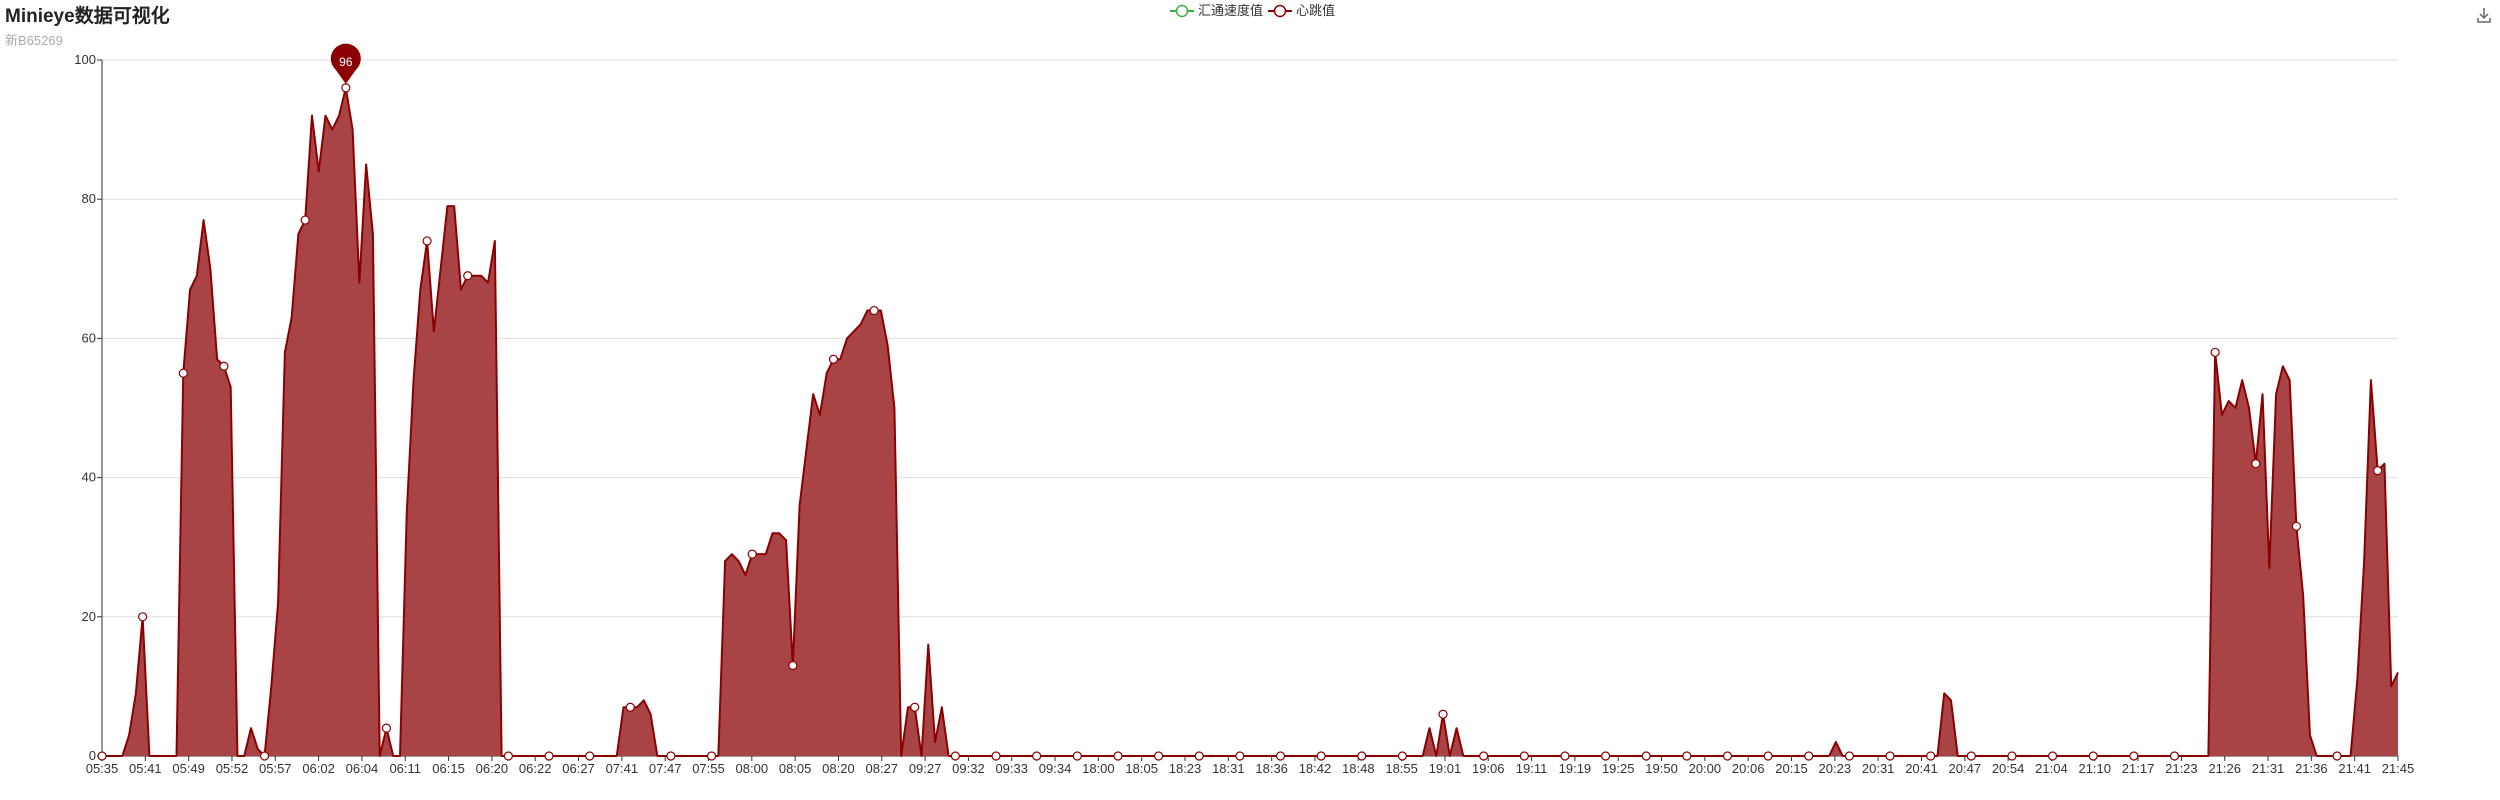  What do you see at coordinates (795, 768) in the screenshot?
I see `x-tick-label: 08:05` at bounding box center [795, 768].